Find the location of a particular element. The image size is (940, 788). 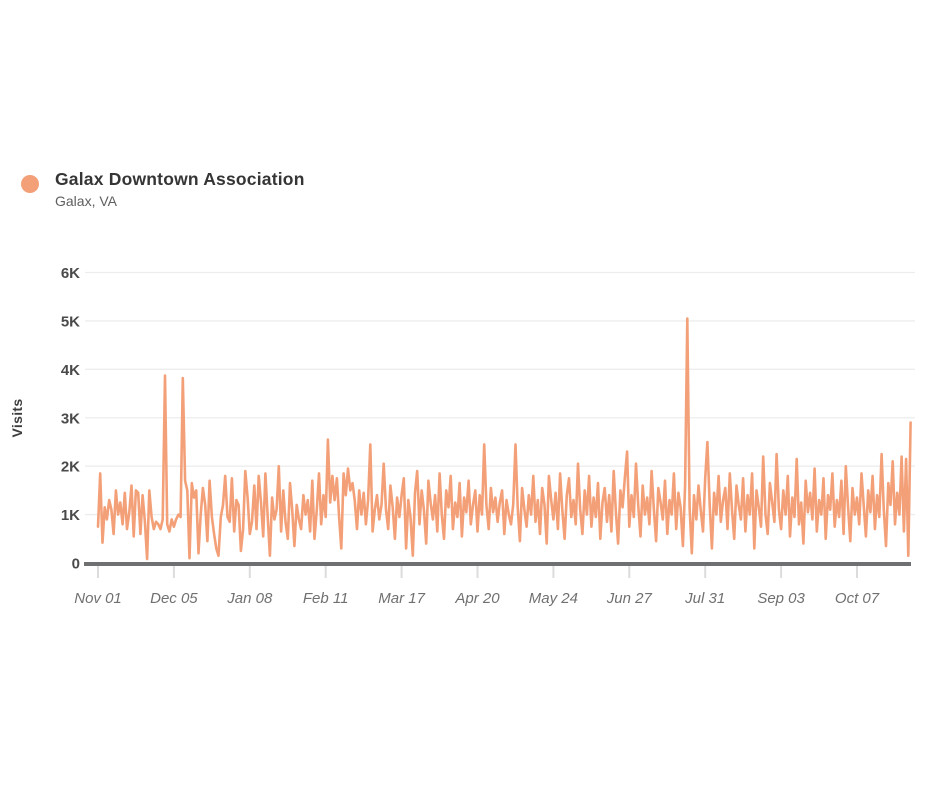

y-tick-label: 1K is located at coordinates (70, 515).